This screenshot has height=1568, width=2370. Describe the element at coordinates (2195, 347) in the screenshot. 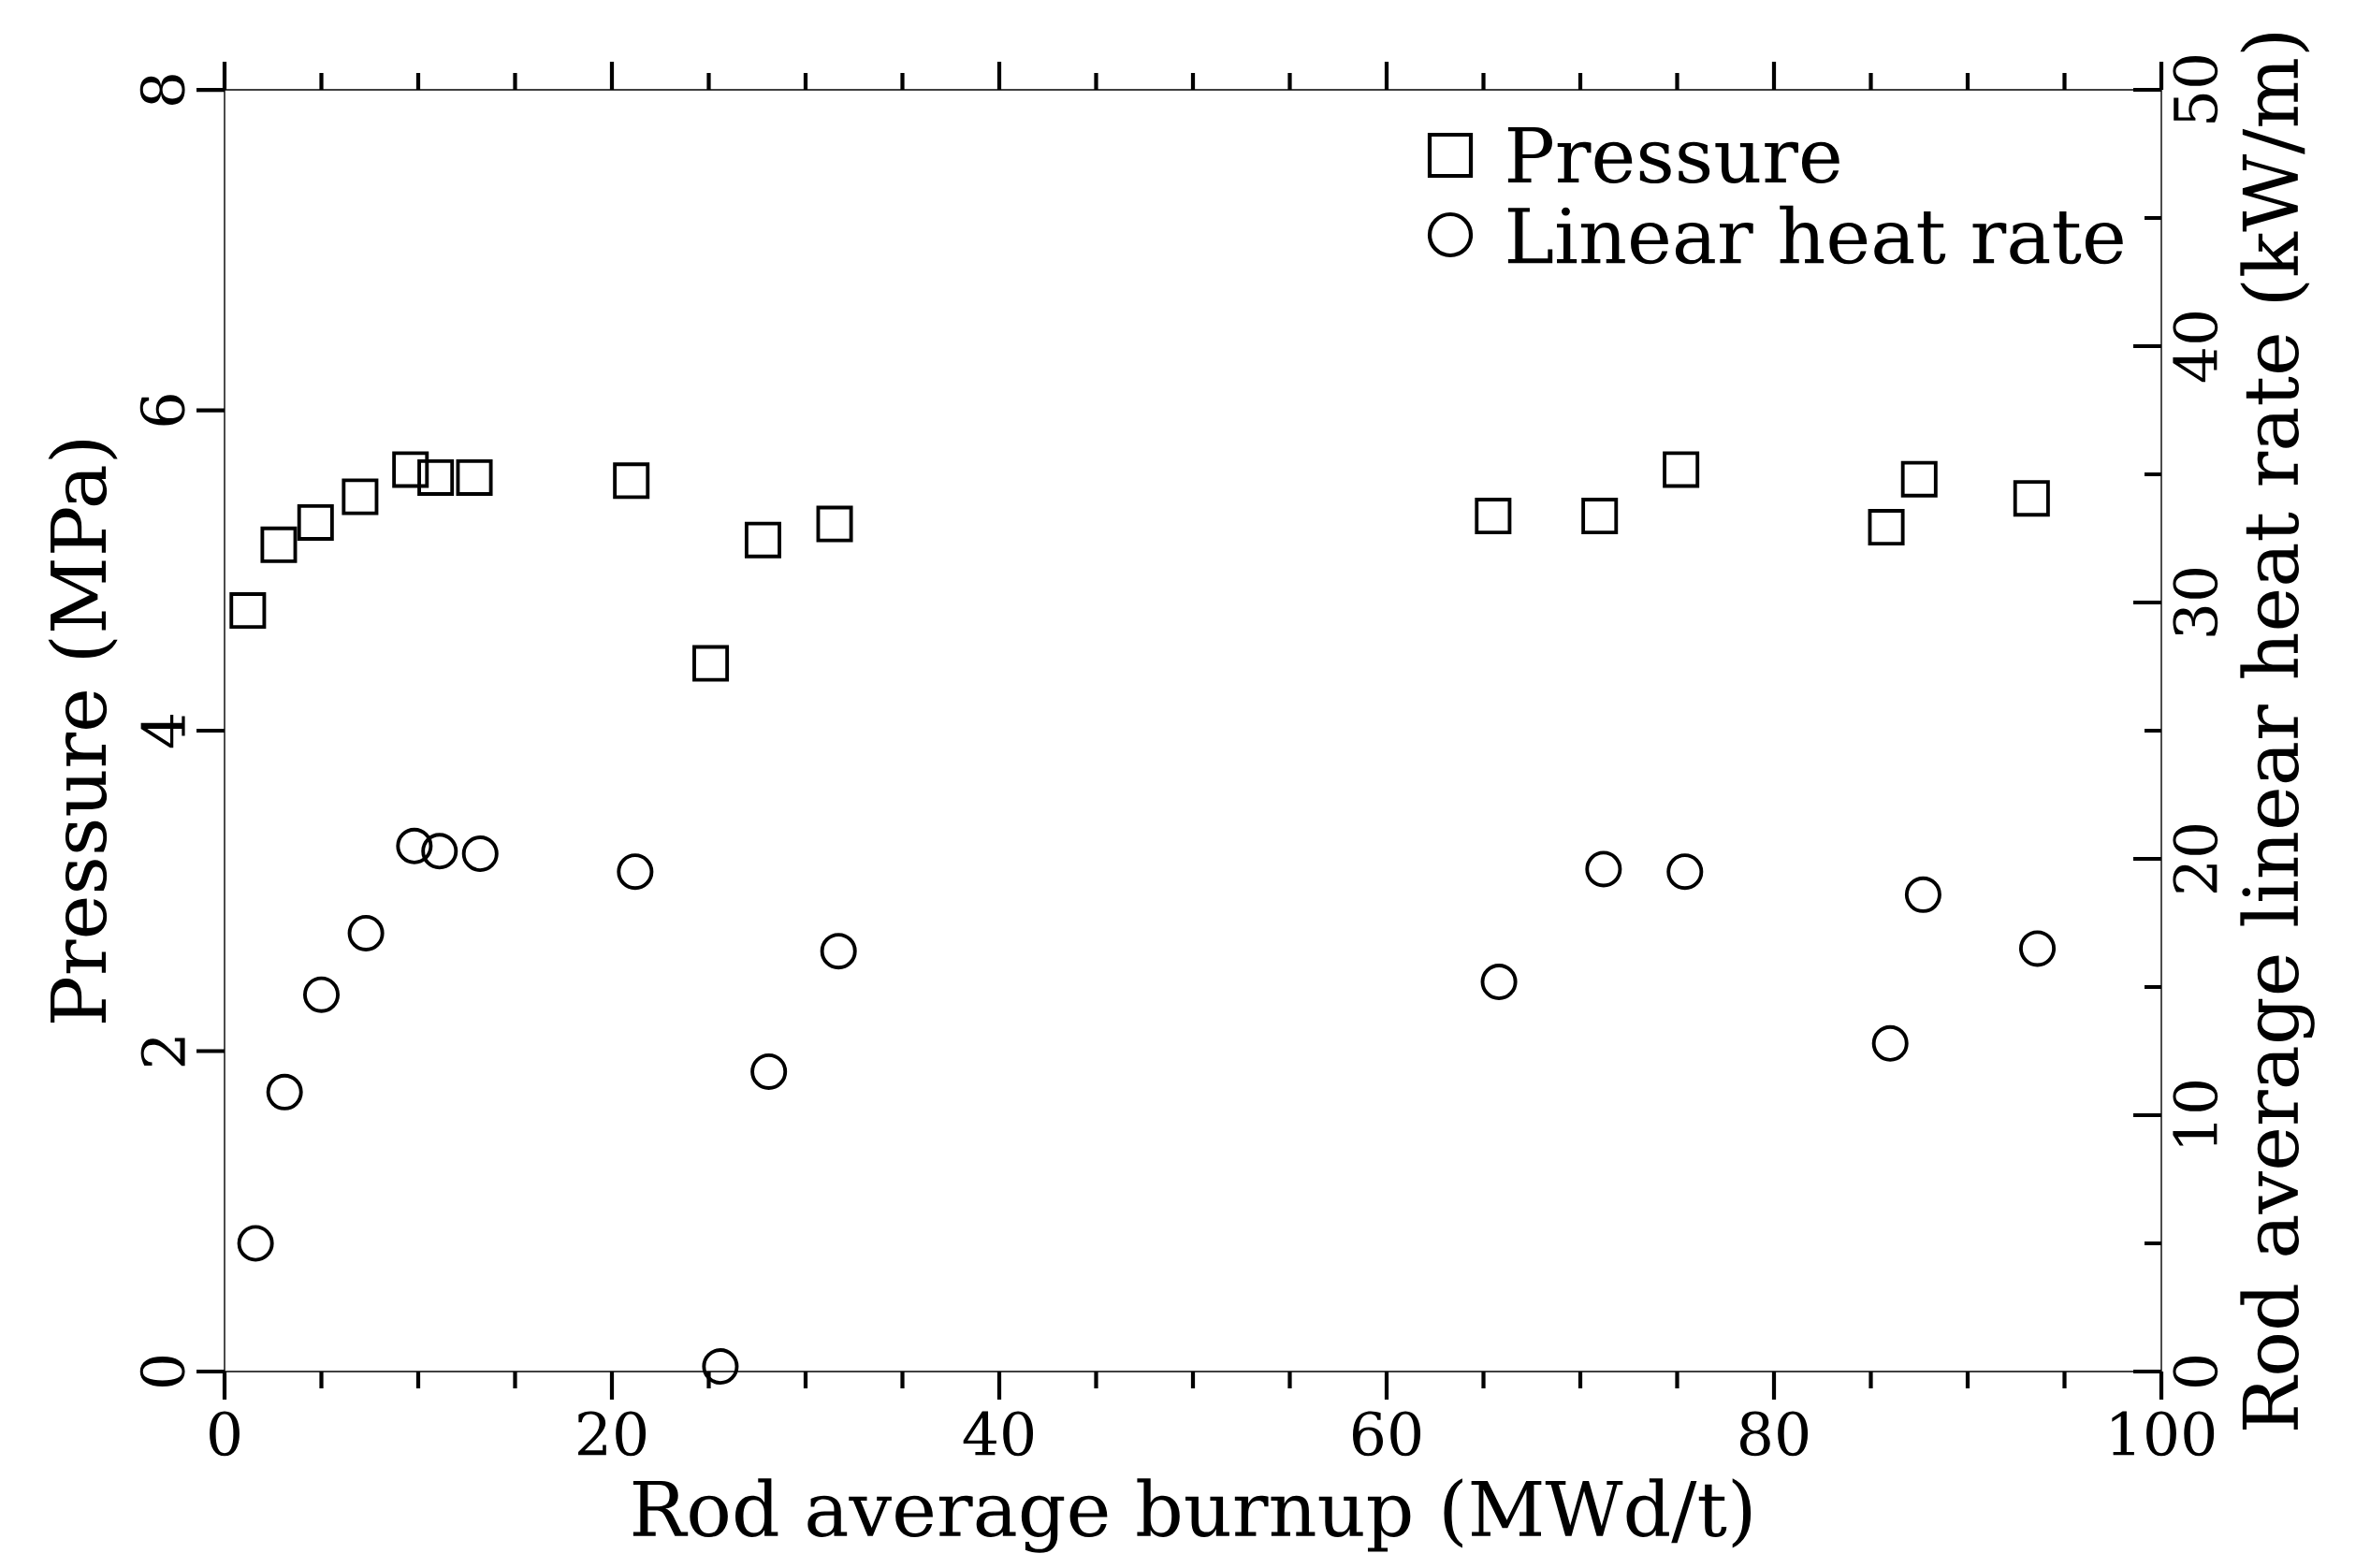

I see `y2-tick-label: 40` at that location.